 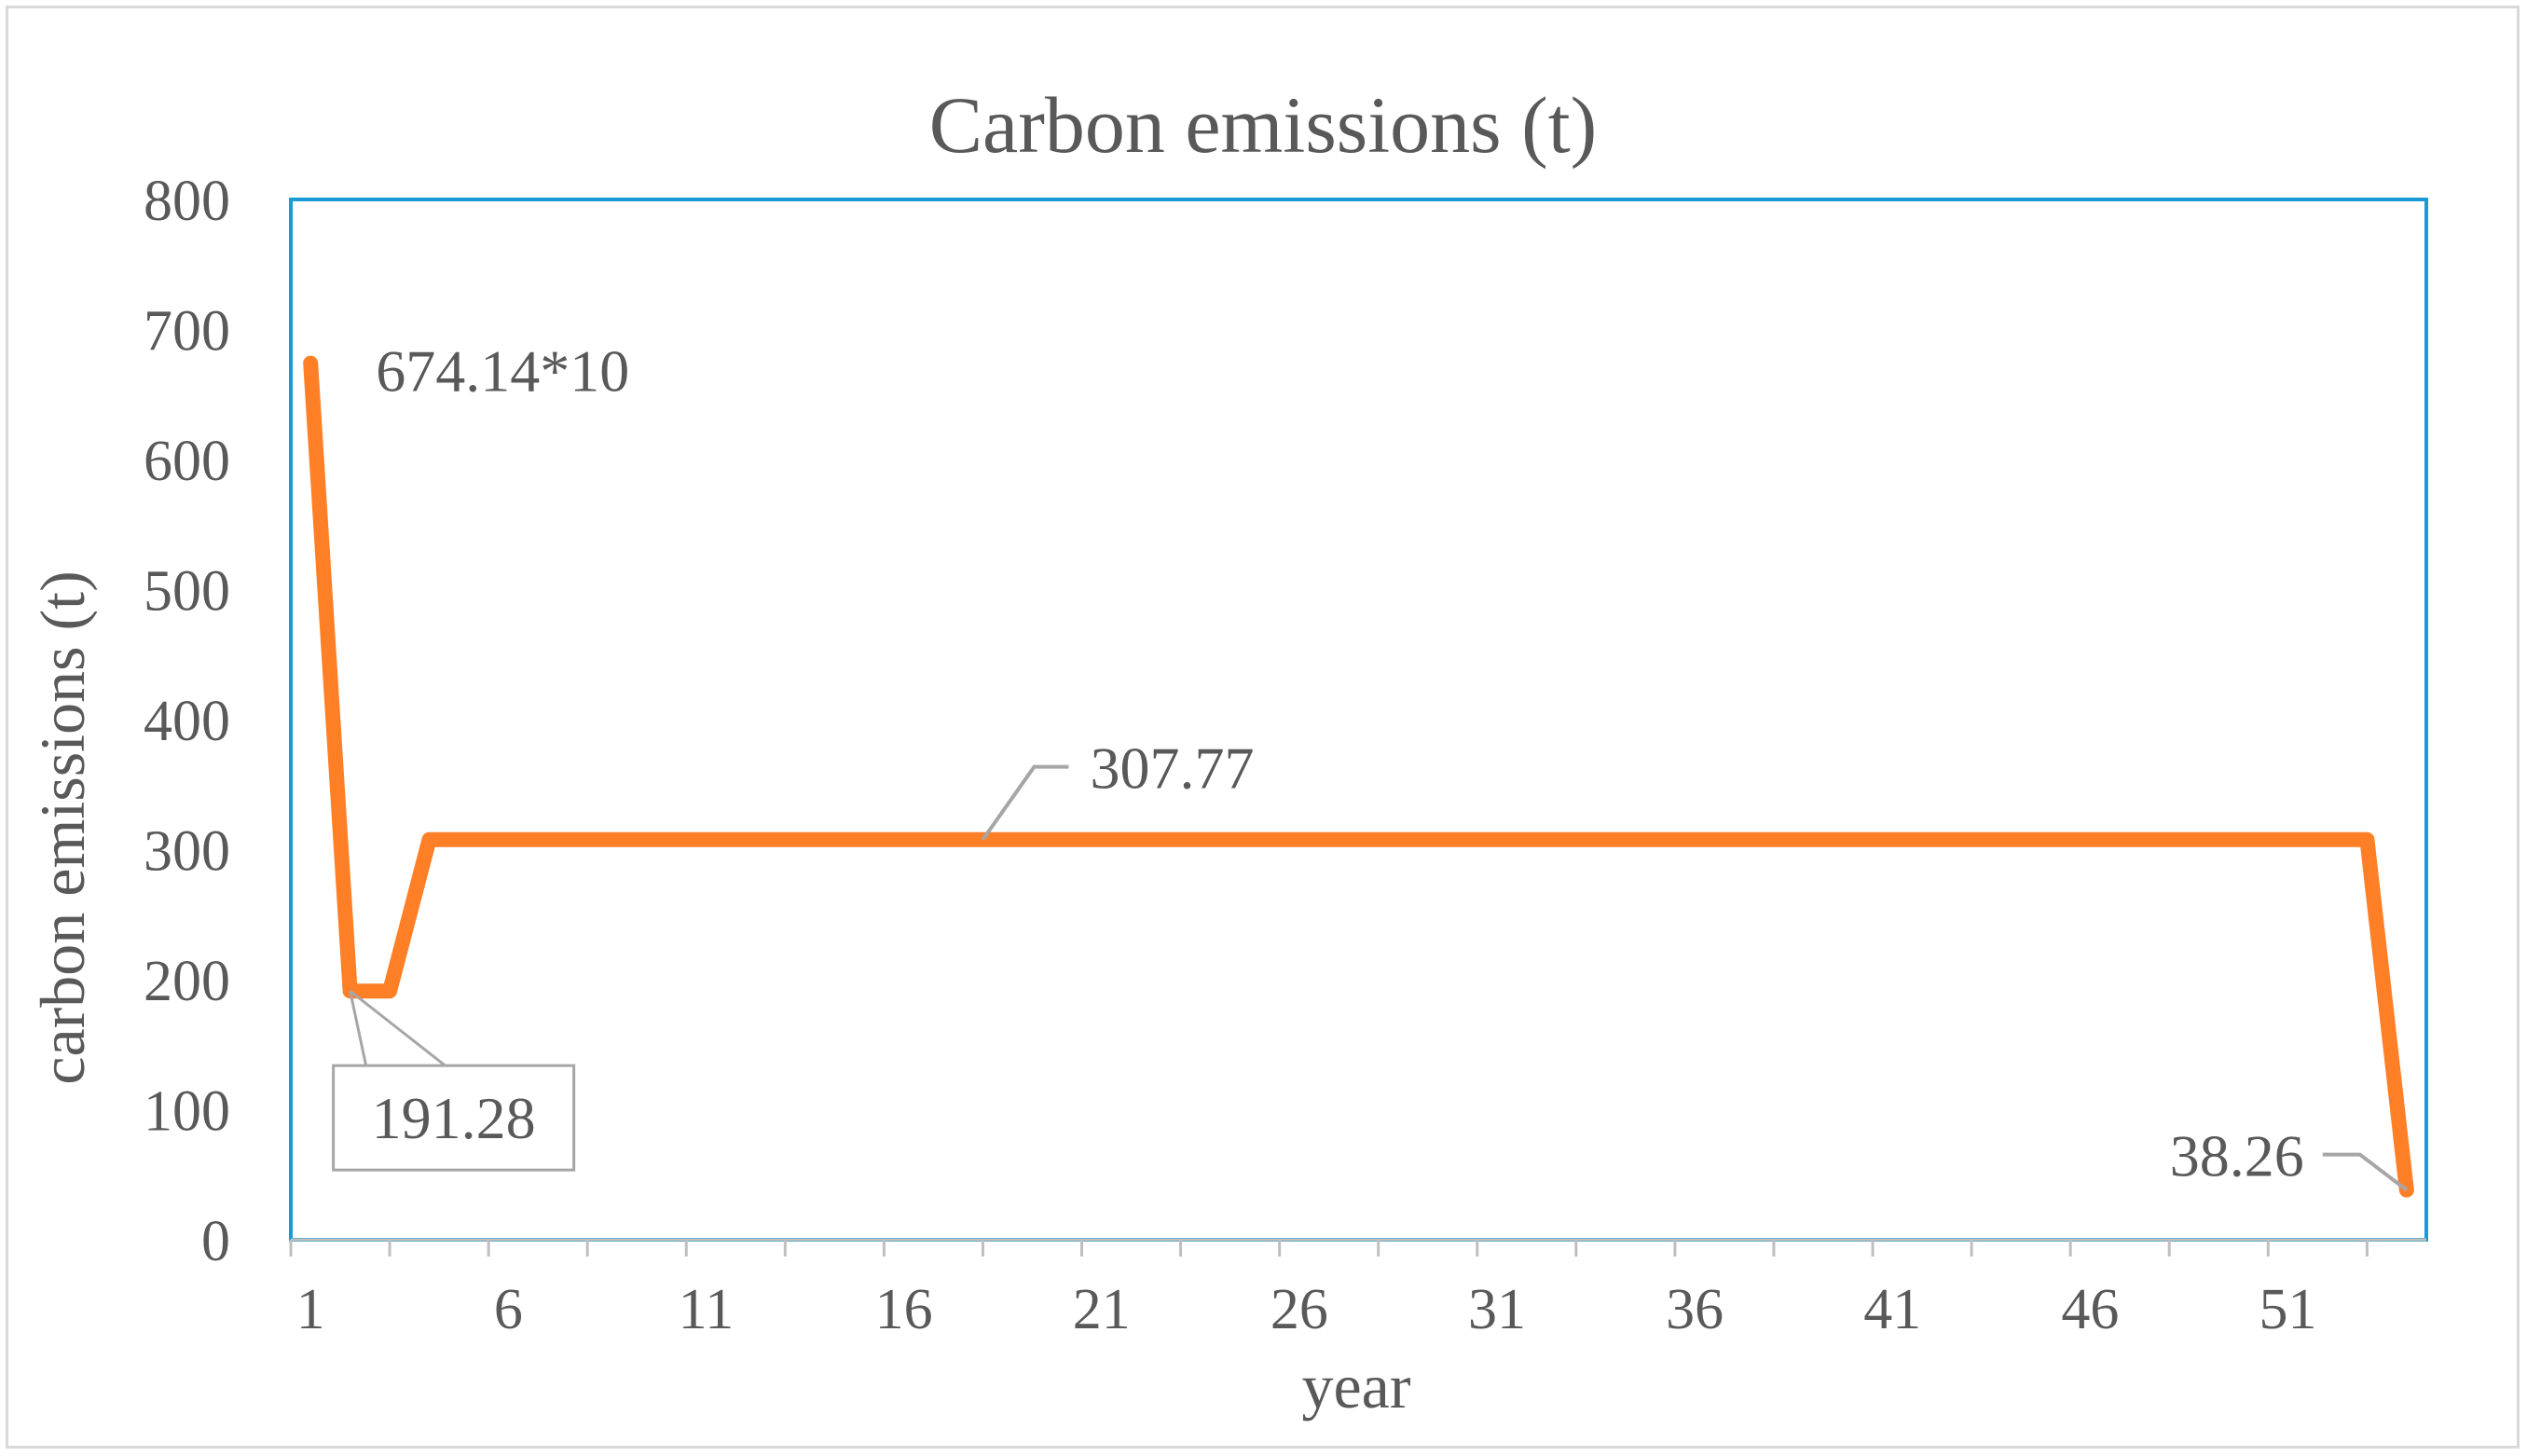 What do you see at coordinates (1497, 1309) in the screenshot?
I see `x-tick-label: 31` at bounding box center [1497, 1309].